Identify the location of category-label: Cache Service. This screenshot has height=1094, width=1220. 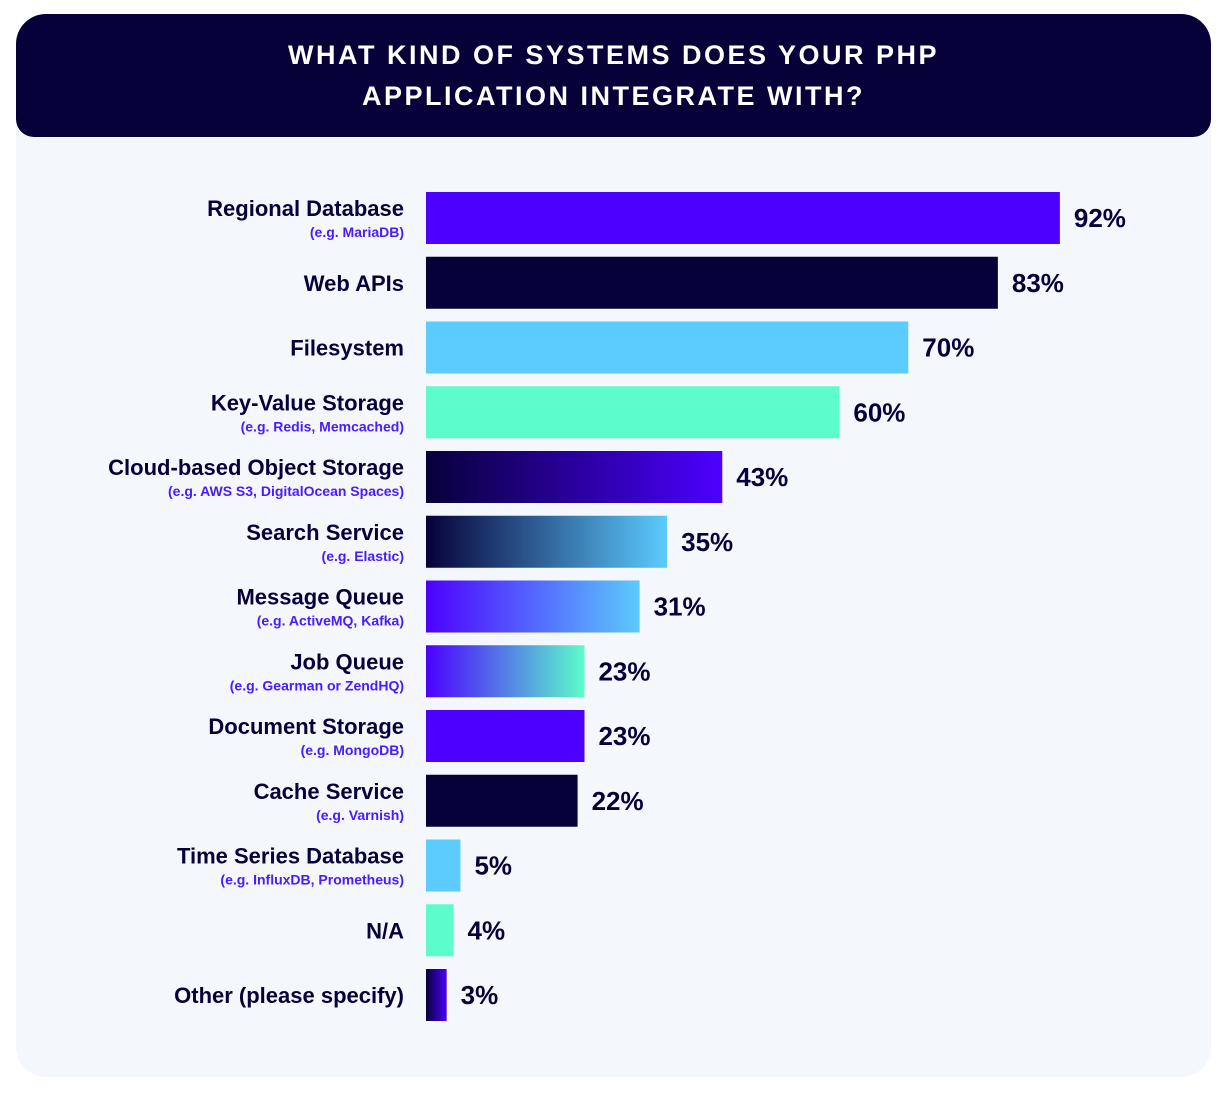
(329, 791).